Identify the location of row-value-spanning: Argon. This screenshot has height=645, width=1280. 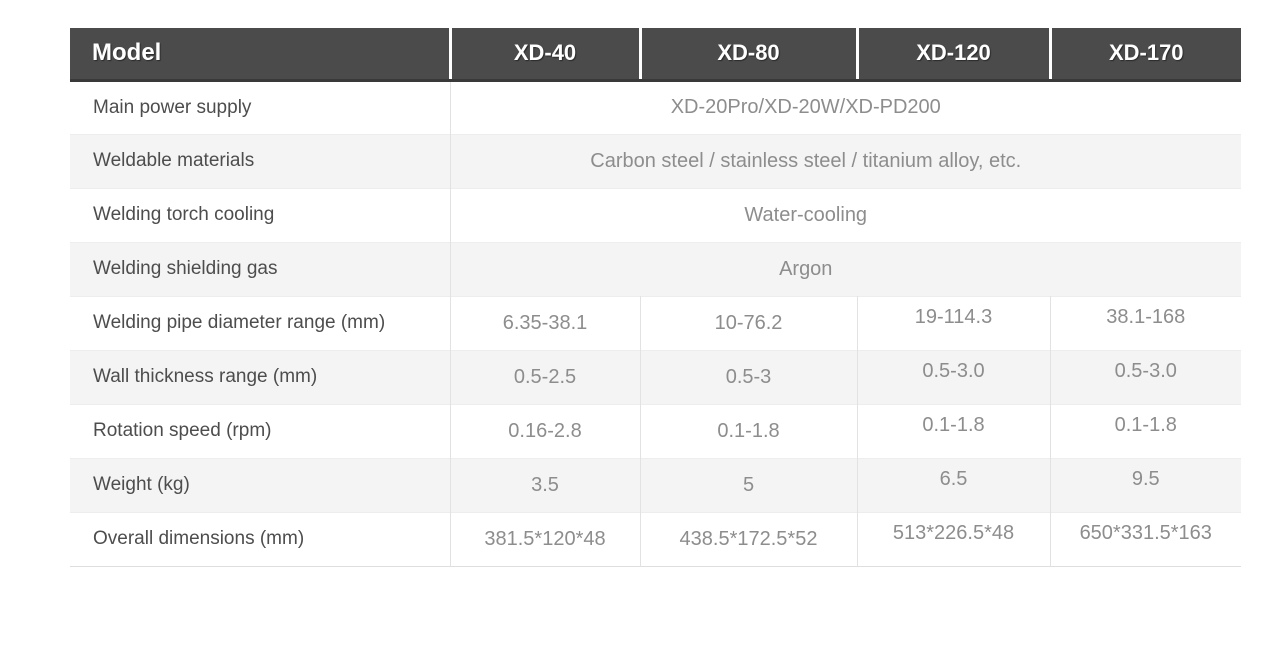
(806, 268).